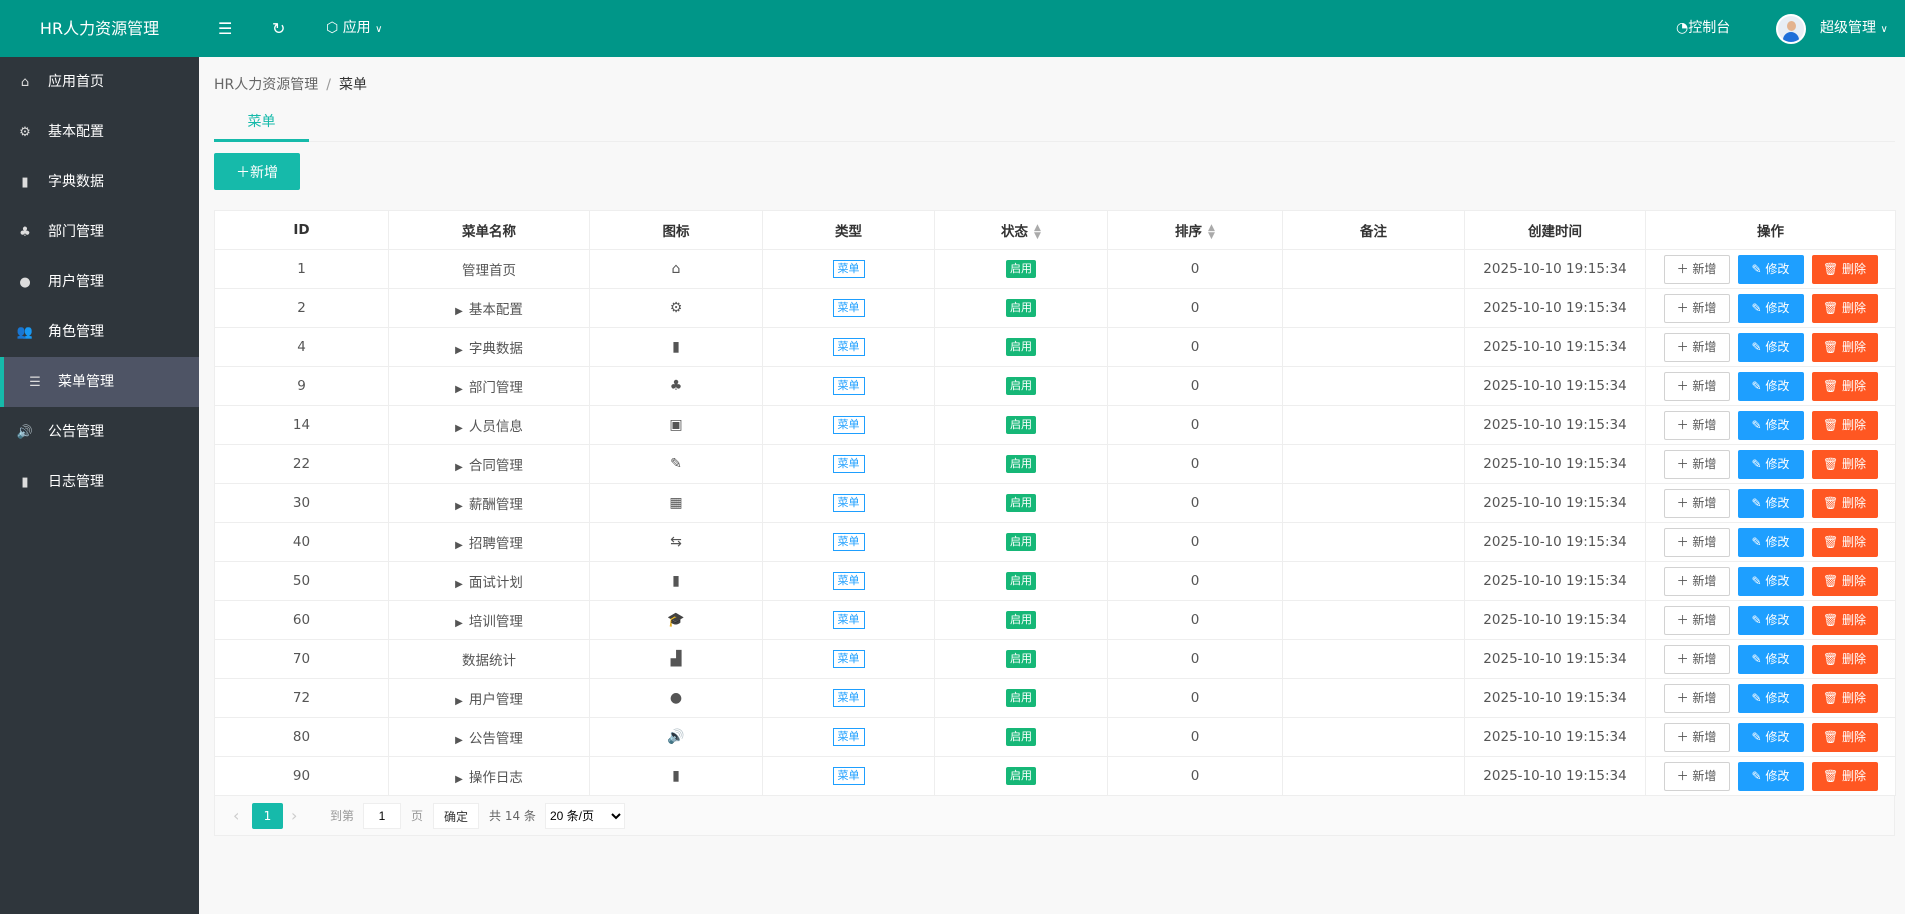 The image size is (1905, 914). Describe the element at coordinates (236, 815) in the screenshot. I see `prev-page-icon: ‹` at that location.